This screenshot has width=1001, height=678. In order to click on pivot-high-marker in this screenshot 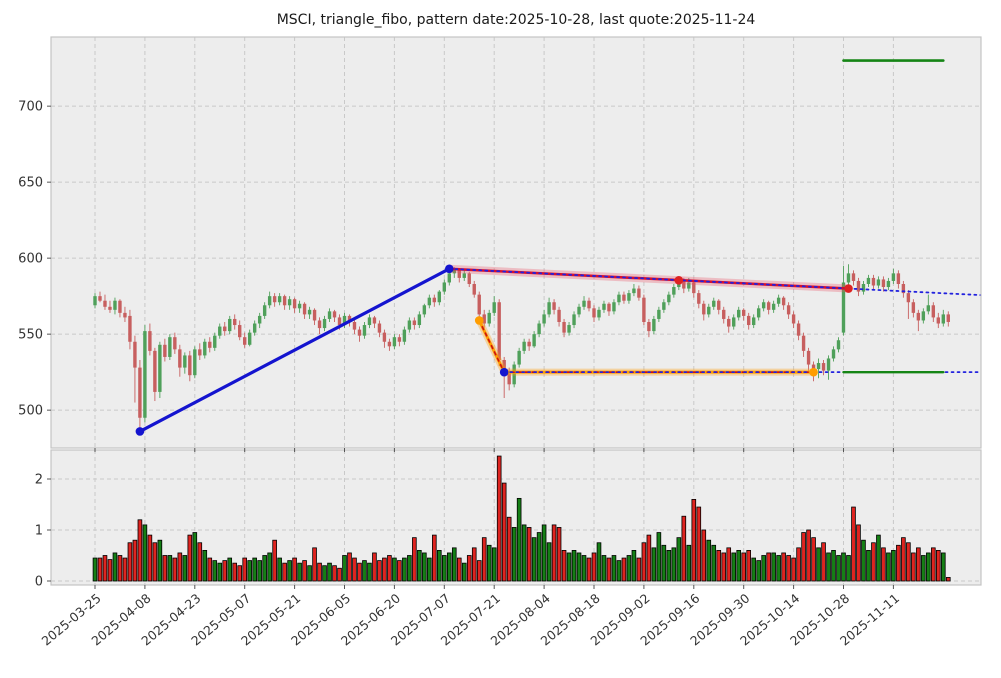, I will do `click(449, 269)`.